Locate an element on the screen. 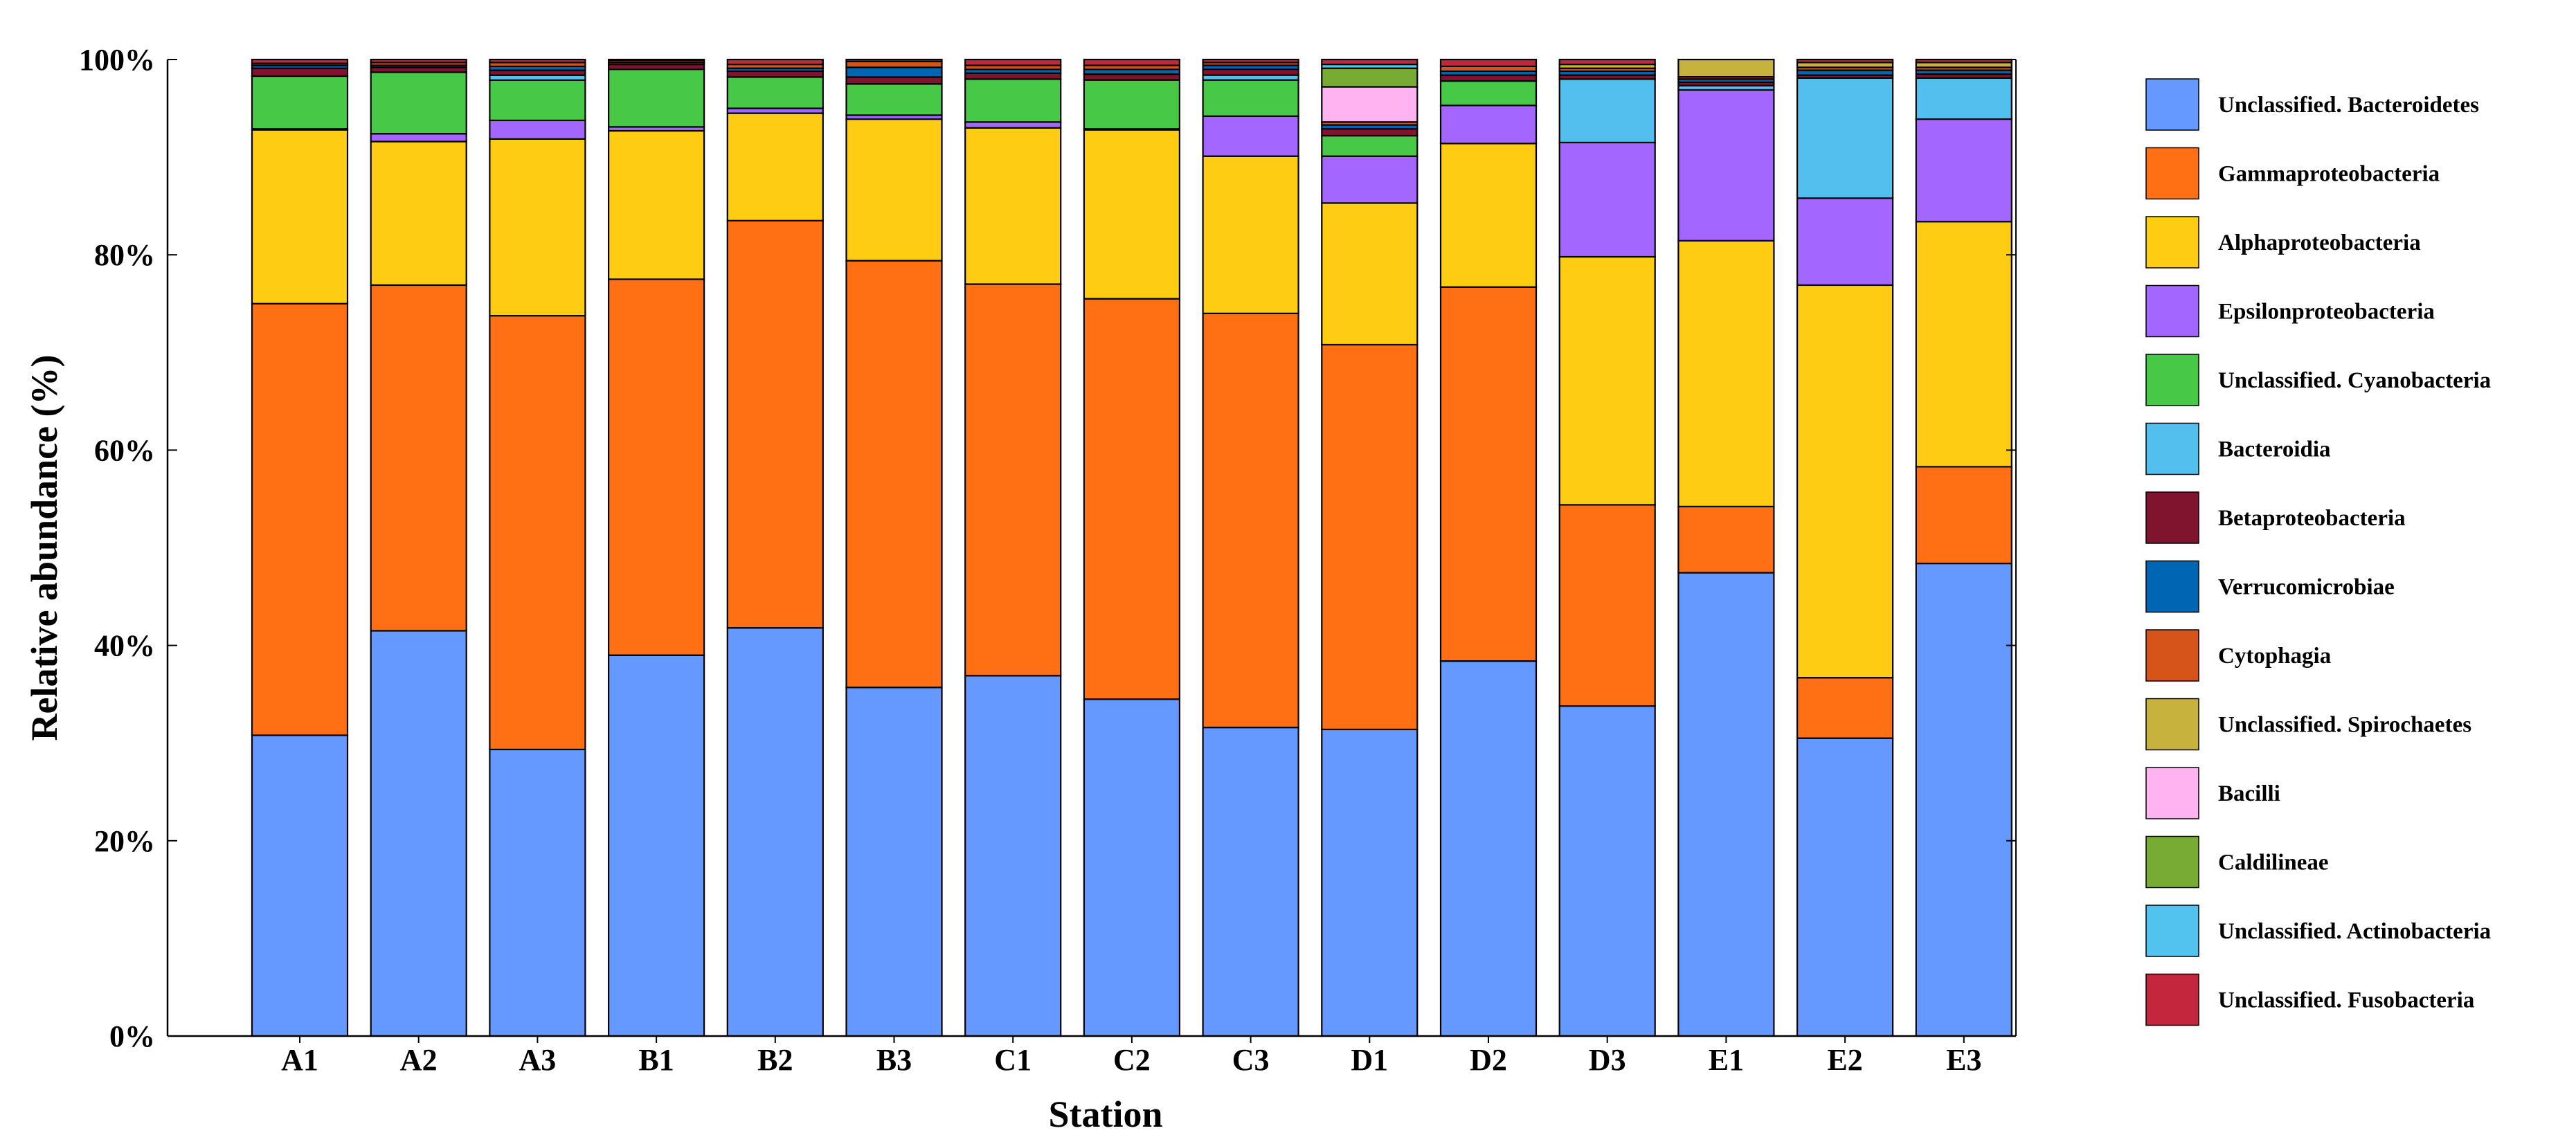  legend-label: Unclassified. Spirochaetes is located at coordinates (2344, 725).